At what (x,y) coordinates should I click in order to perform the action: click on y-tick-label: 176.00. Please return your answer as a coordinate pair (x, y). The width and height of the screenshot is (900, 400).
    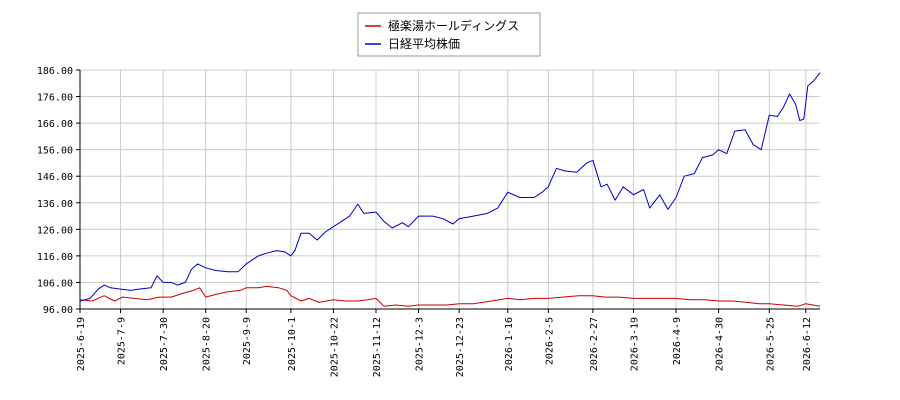
    Looking at the image, I should click on (55, 98).